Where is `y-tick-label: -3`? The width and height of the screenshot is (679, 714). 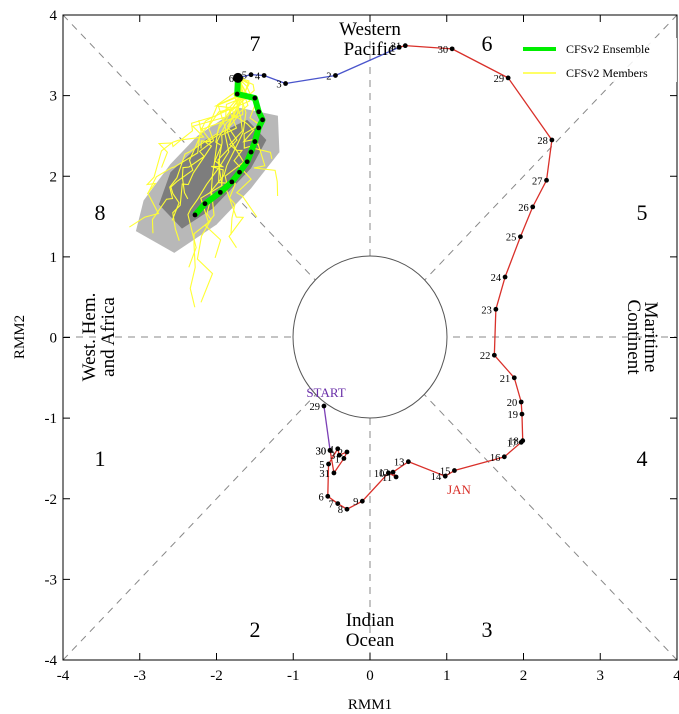 y-tick-label: -3 is located at coordinates (51, 580).